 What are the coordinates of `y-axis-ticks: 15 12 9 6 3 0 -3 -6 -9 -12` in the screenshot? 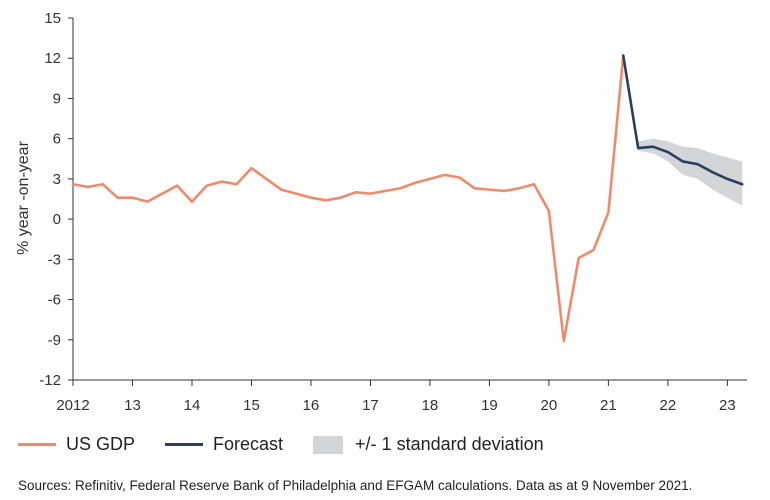 It's located at (56, 199).